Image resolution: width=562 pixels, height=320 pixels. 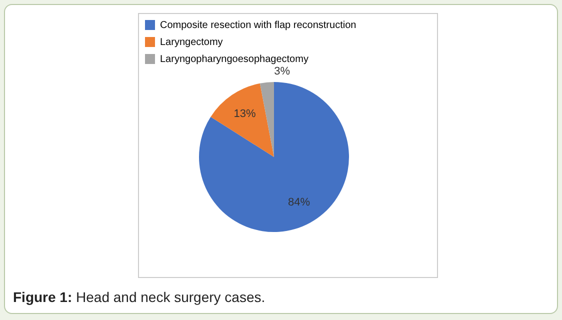 What do you see at coordinates (245, 114) in the screenshot?
I see `data-label: 13%` at bounding box center [245, 114].